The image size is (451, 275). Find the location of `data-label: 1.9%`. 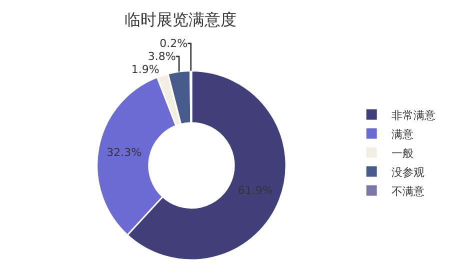

data-label: 1.9% is located at coordinates (145, 69).